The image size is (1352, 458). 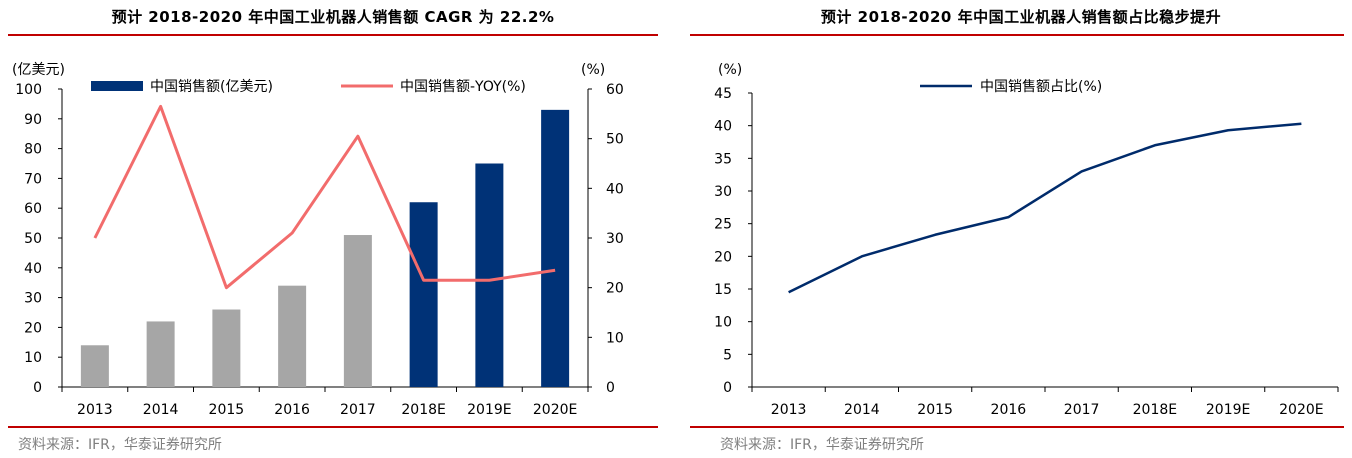 What do you see at coordinates (555, 248) in the screenshot?
I see `bar-2020E` at bounding box center [555, 248].